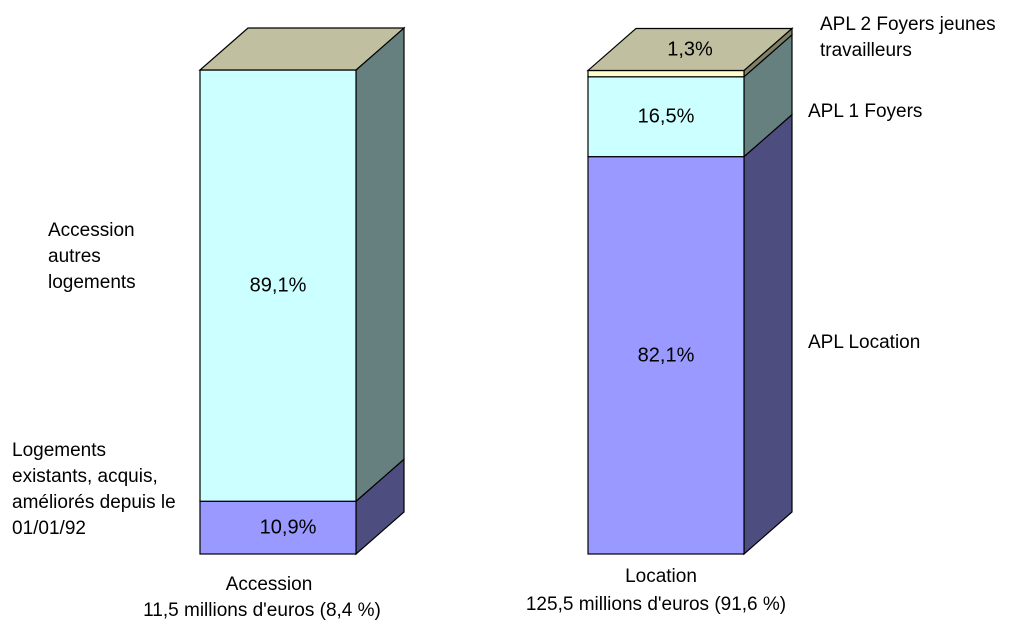  What do you see at coordinates (302, 49) in the screenshot?
I see `bar-top-accession` at bounding box center [302, 49].